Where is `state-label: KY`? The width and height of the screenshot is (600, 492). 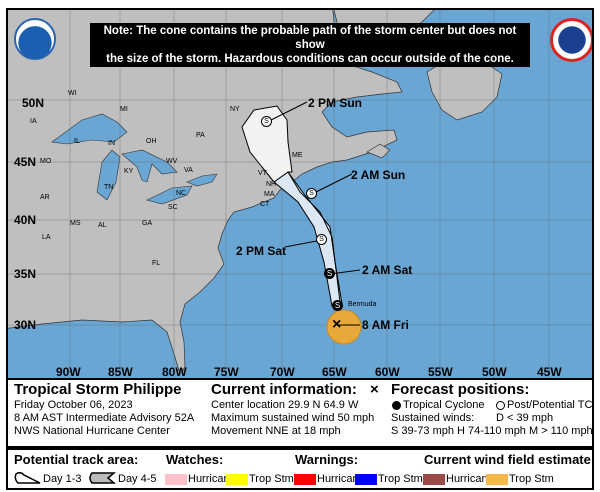
state-label: KY is located at coordinates (129, 171).